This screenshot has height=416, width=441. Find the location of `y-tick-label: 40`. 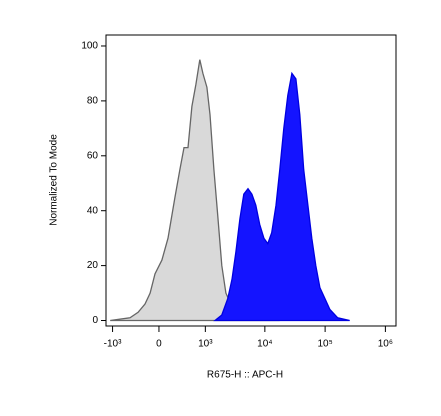

y-tick-label: 40 is located at coordinates (93, 210).